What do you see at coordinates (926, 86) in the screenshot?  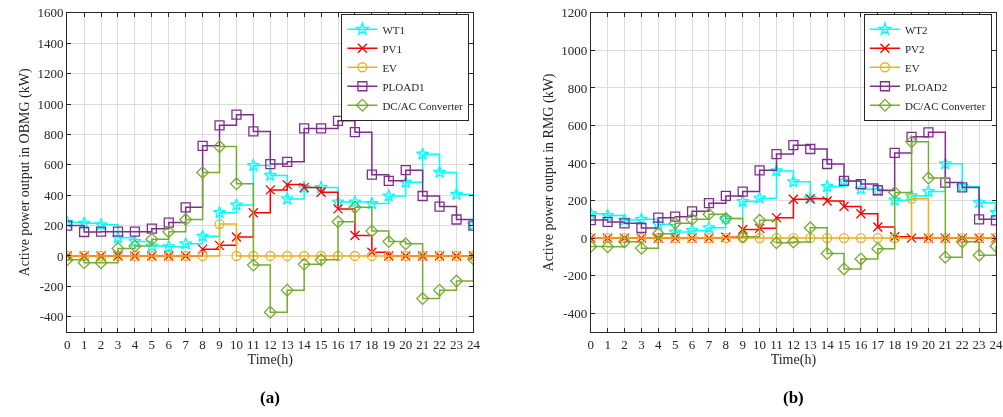 I see `legend-label: PLOAD2` at bounding box center [926, 86].